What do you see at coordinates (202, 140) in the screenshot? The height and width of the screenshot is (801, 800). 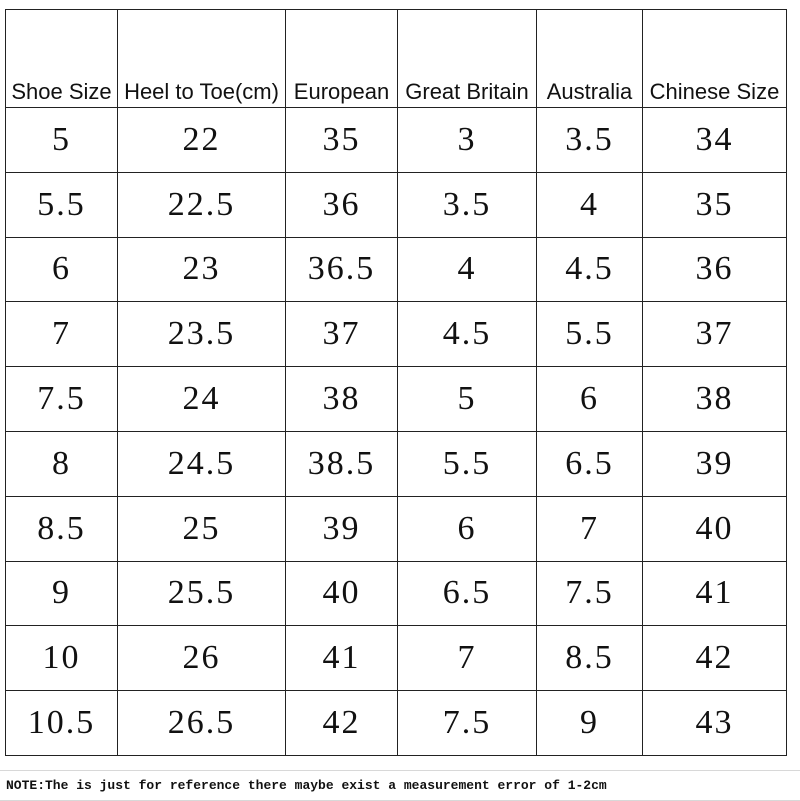 I see `table-cell: 22` at bounding box center [202, 140].